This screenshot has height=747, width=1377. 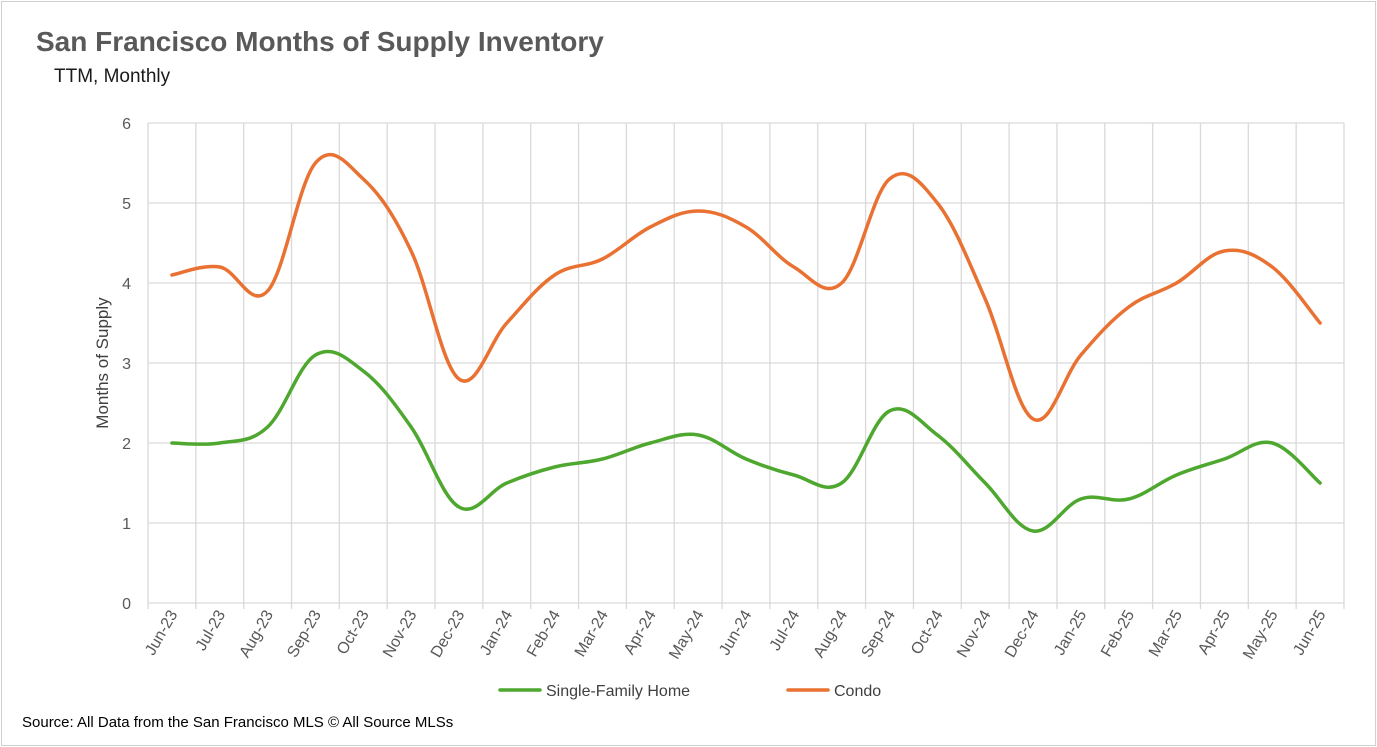 I want to click on x-tick-label: Aug-24, so click(x=831, y=633).